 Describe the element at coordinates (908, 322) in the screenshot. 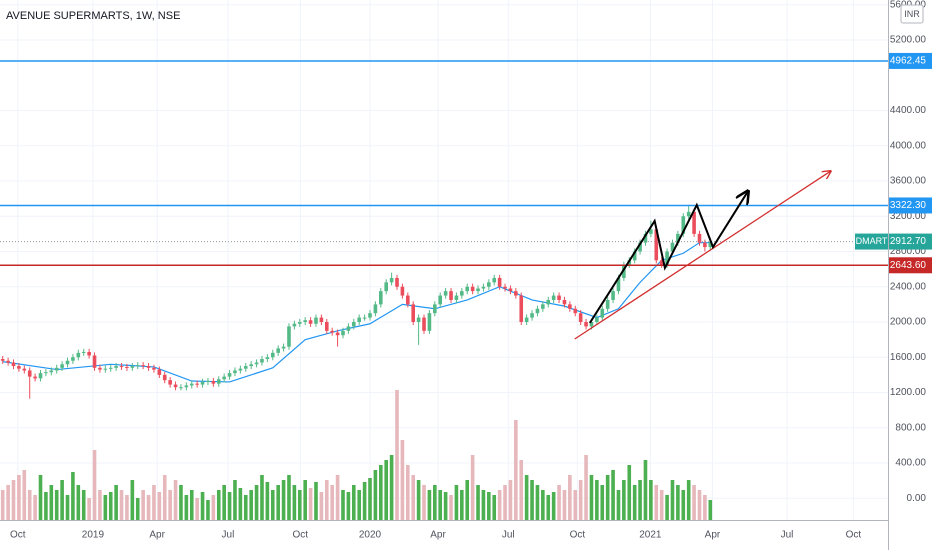

I see `y-tick-label: 2000.00` at that location.